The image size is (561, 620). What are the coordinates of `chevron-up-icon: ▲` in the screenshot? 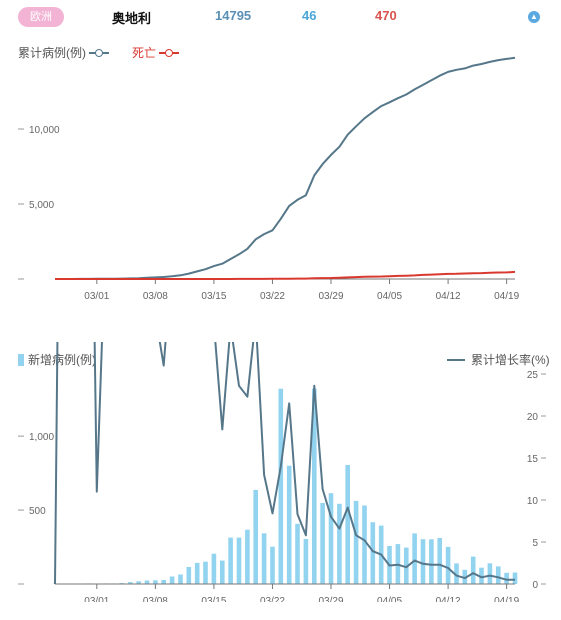 It's located at (534, 17).